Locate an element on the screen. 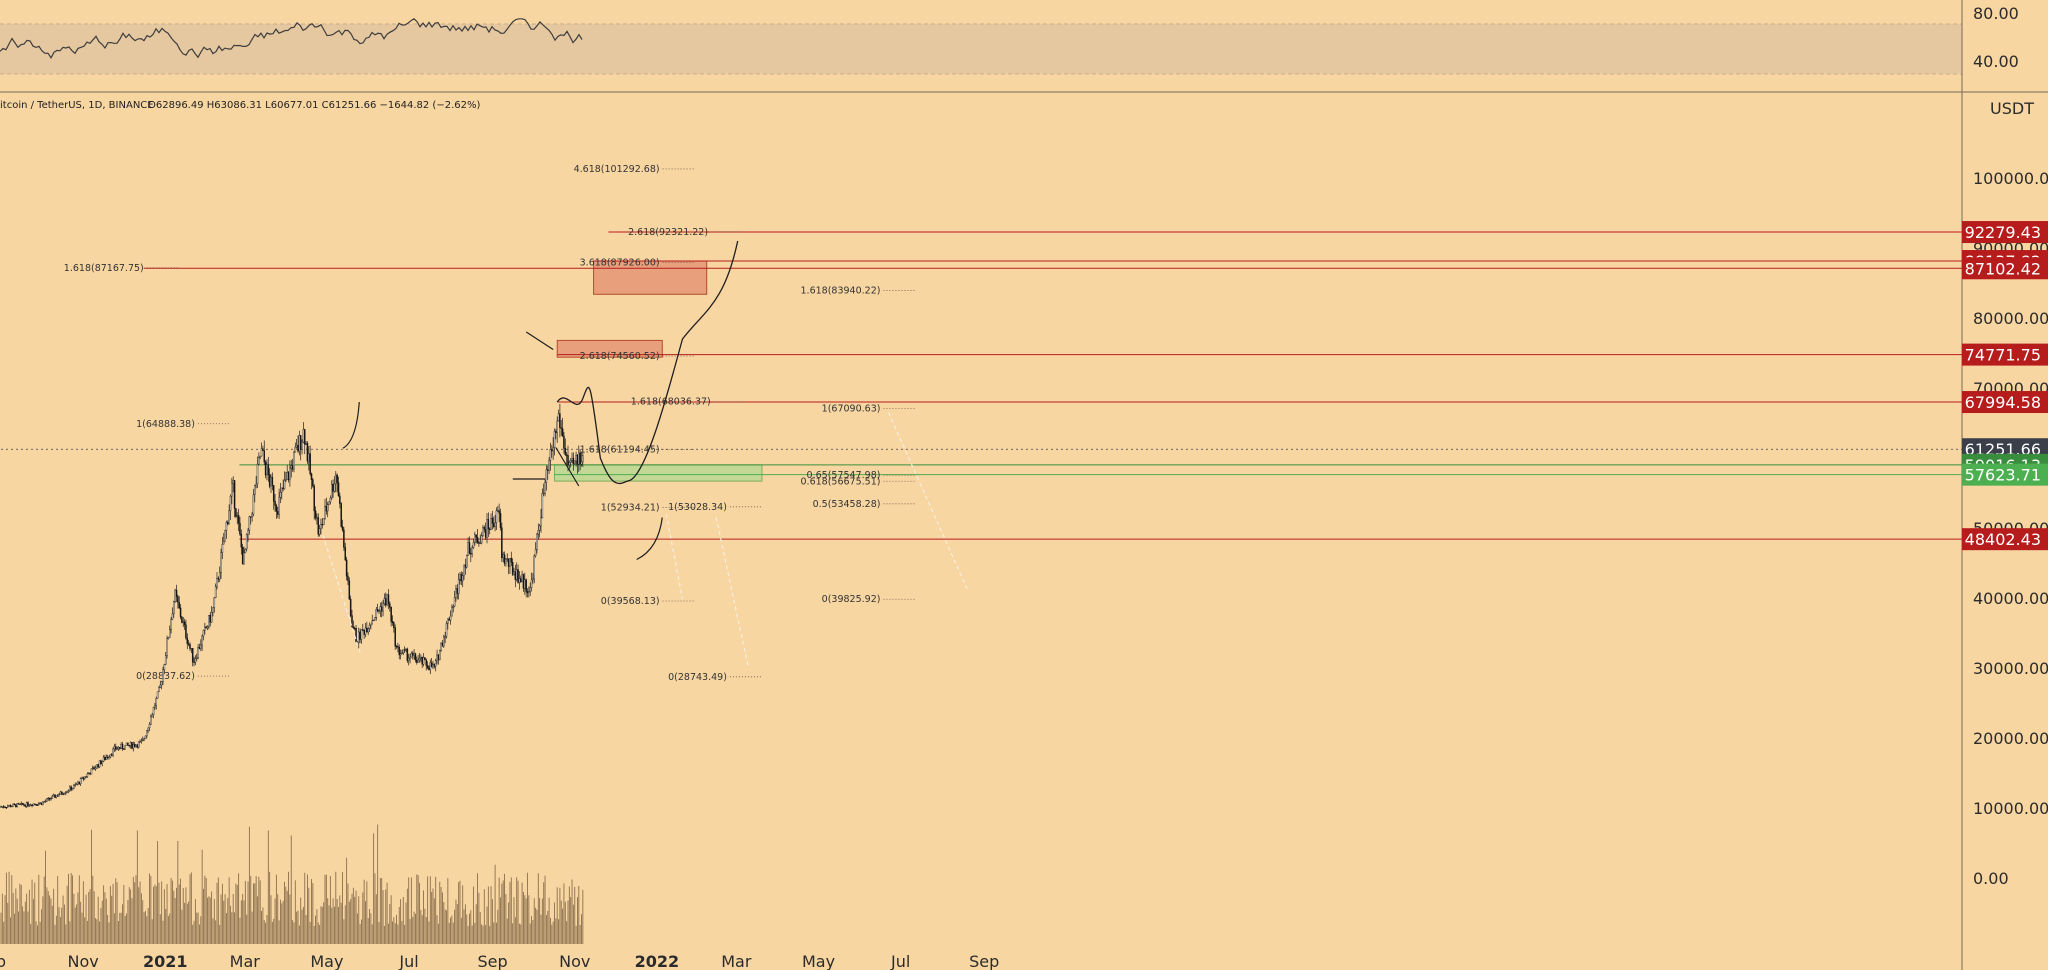  legend-symbol: itcoin / TetherUS, 1D, BINANCE is located at coordinates (77, 105).